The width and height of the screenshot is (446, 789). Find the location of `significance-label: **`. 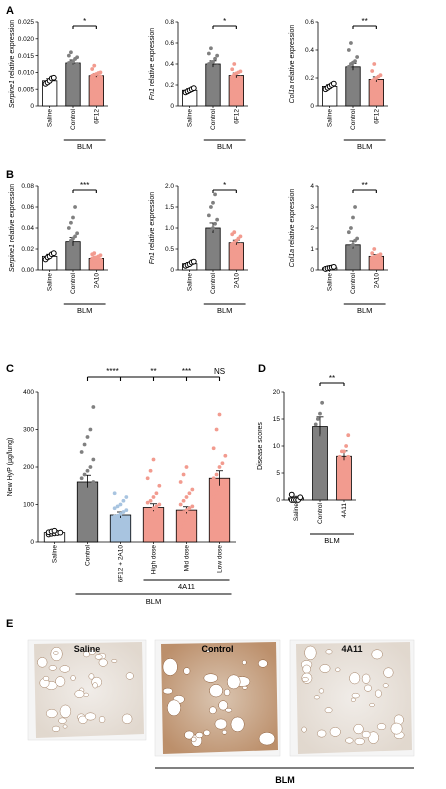

significance-label: ** is located at coordinates (365, 21).